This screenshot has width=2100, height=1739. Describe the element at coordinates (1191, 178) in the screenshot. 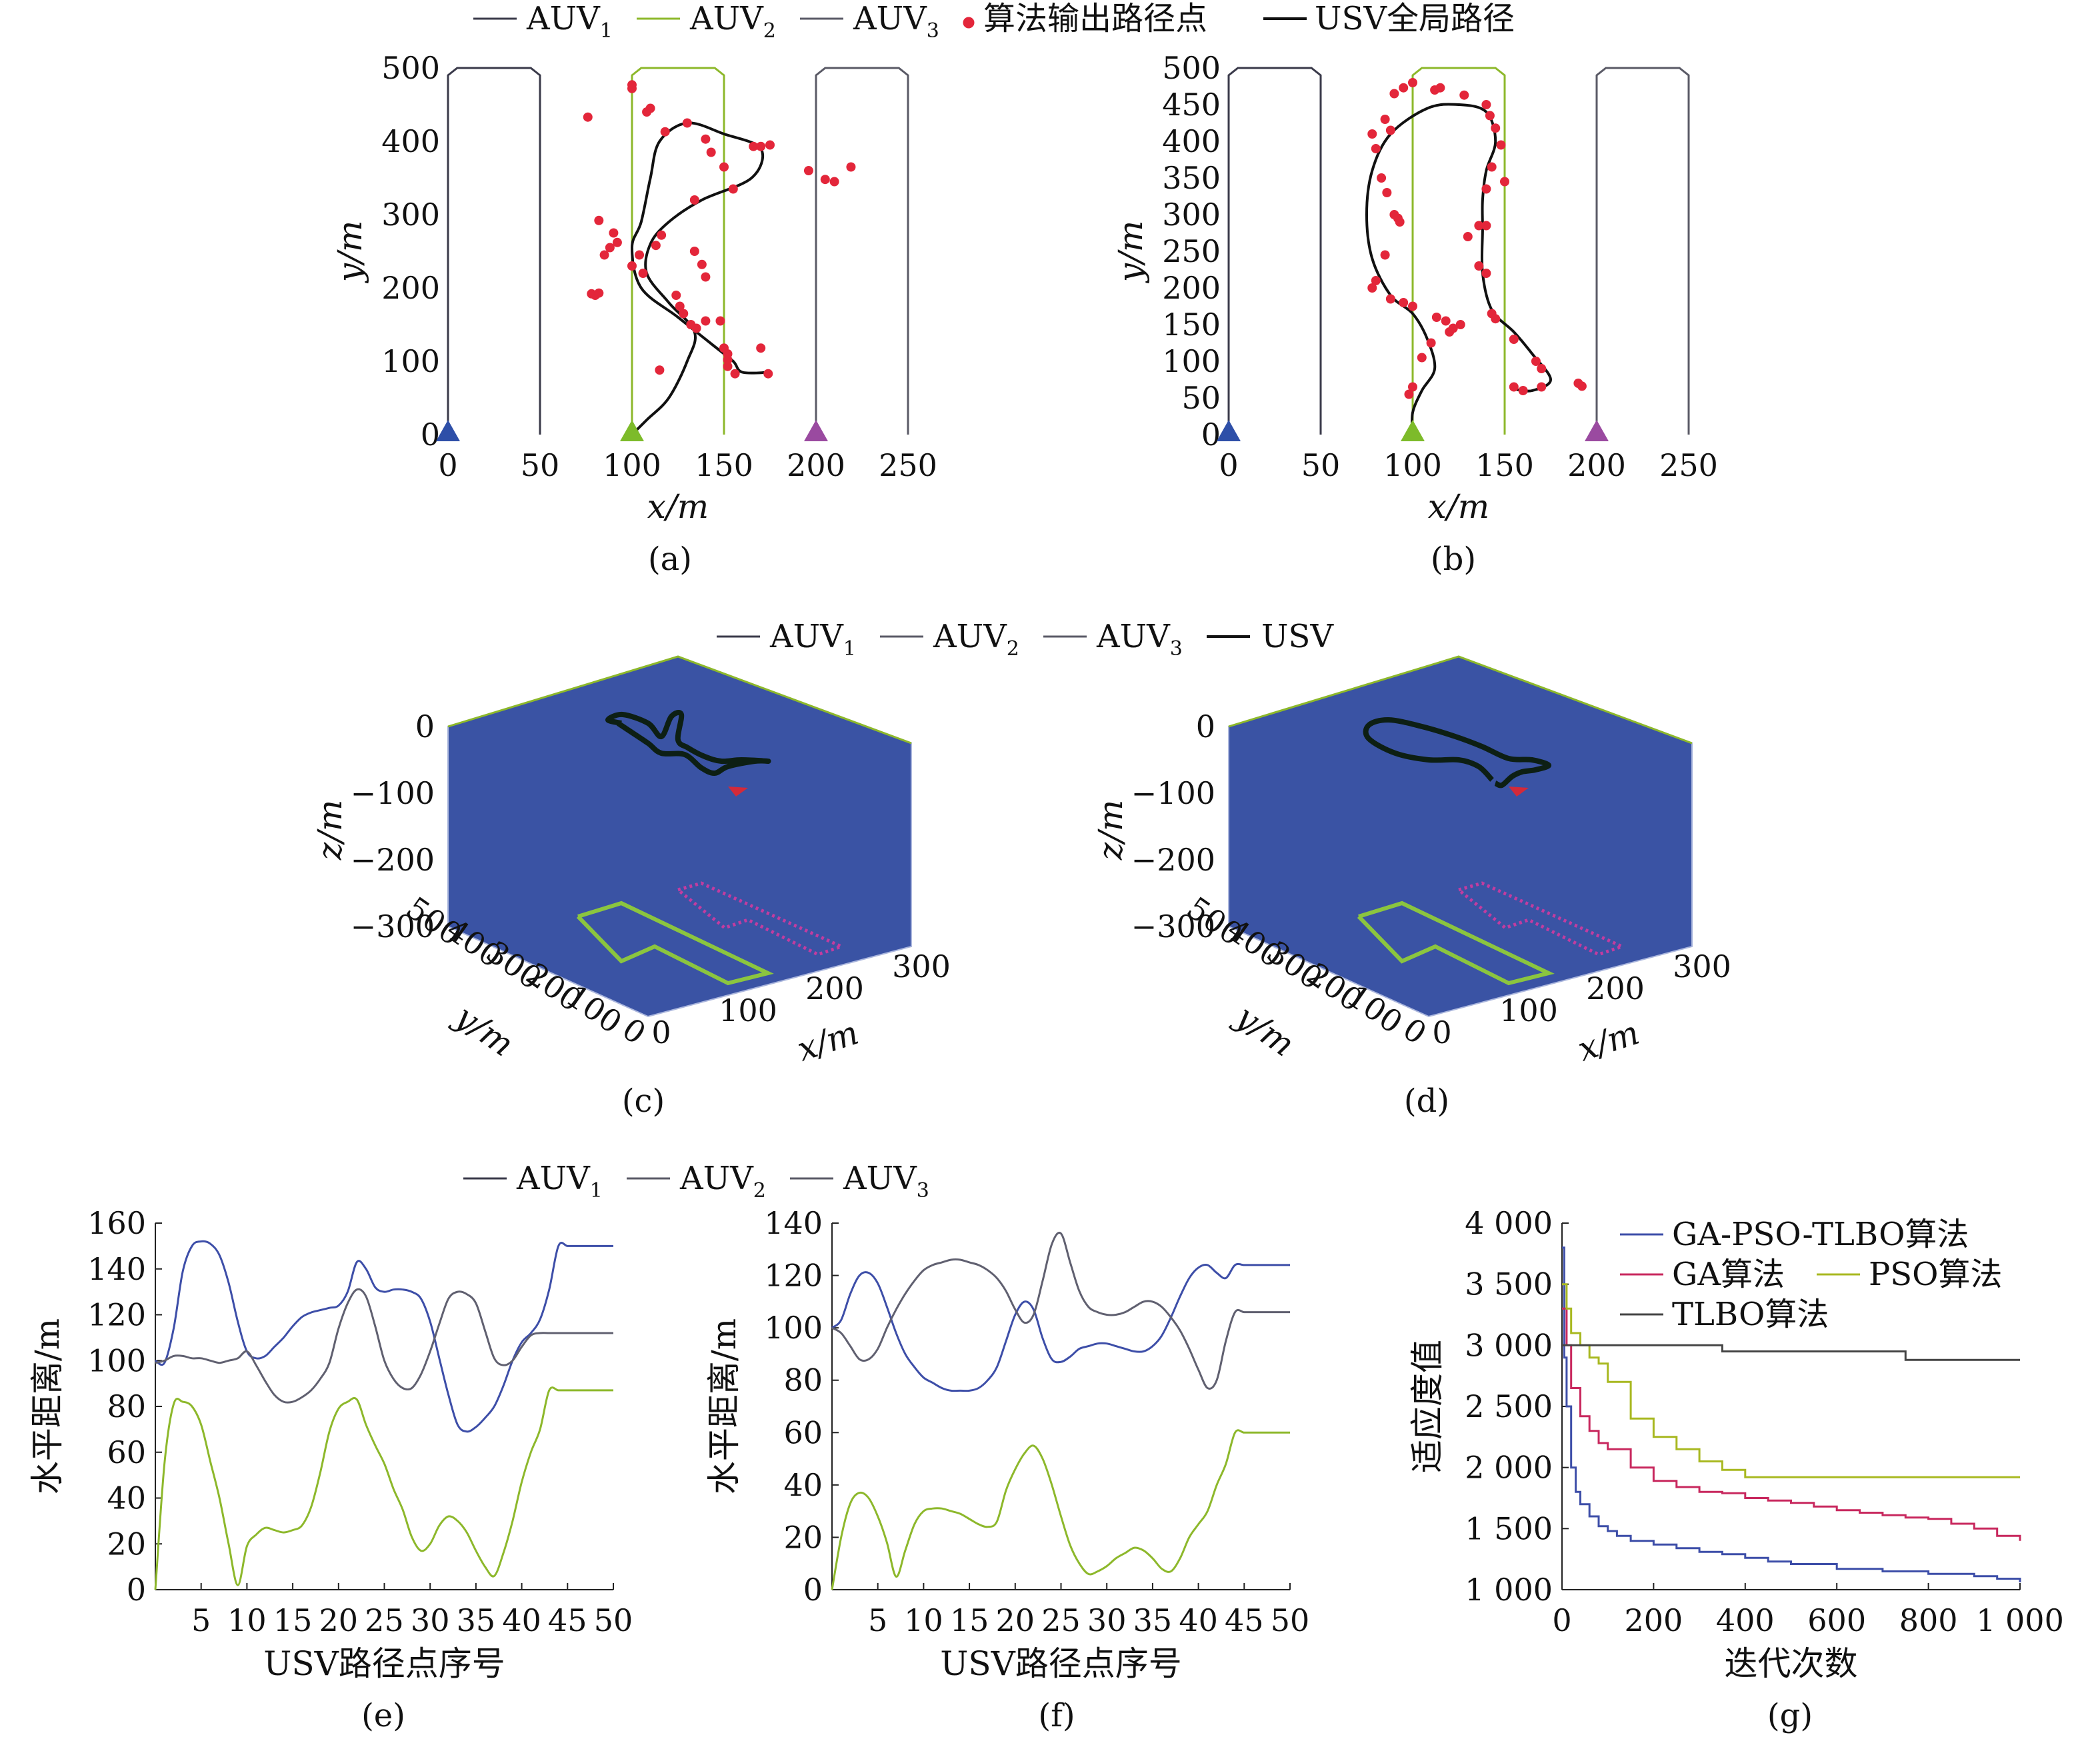

I see `ytick-label-b: 350` at that location.